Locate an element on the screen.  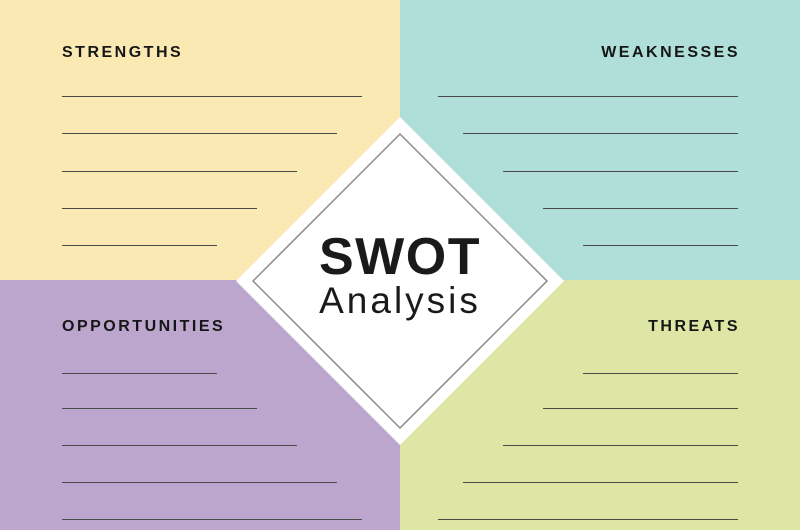
swot-subtitle: Analysis is located at coordinates (400, 300).